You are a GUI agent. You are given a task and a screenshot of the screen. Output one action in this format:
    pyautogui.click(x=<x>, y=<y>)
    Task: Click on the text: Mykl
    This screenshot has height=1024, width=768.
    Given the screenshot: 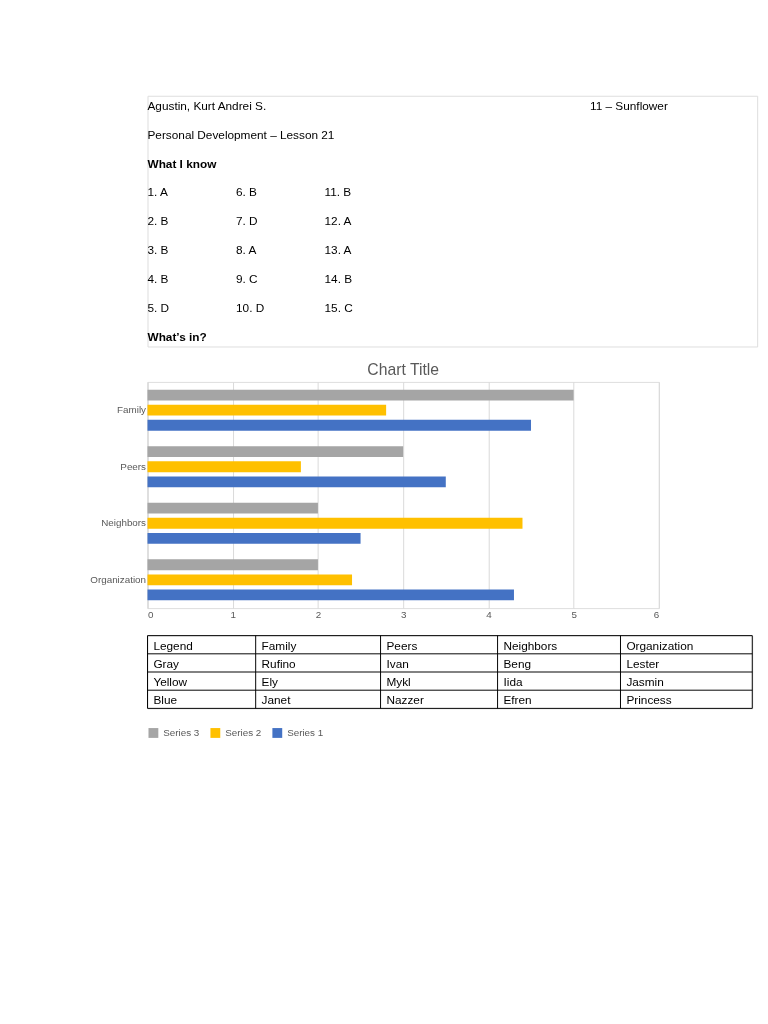 What is the action you would take?
    pyautogui.click(x=398, y=682)
    